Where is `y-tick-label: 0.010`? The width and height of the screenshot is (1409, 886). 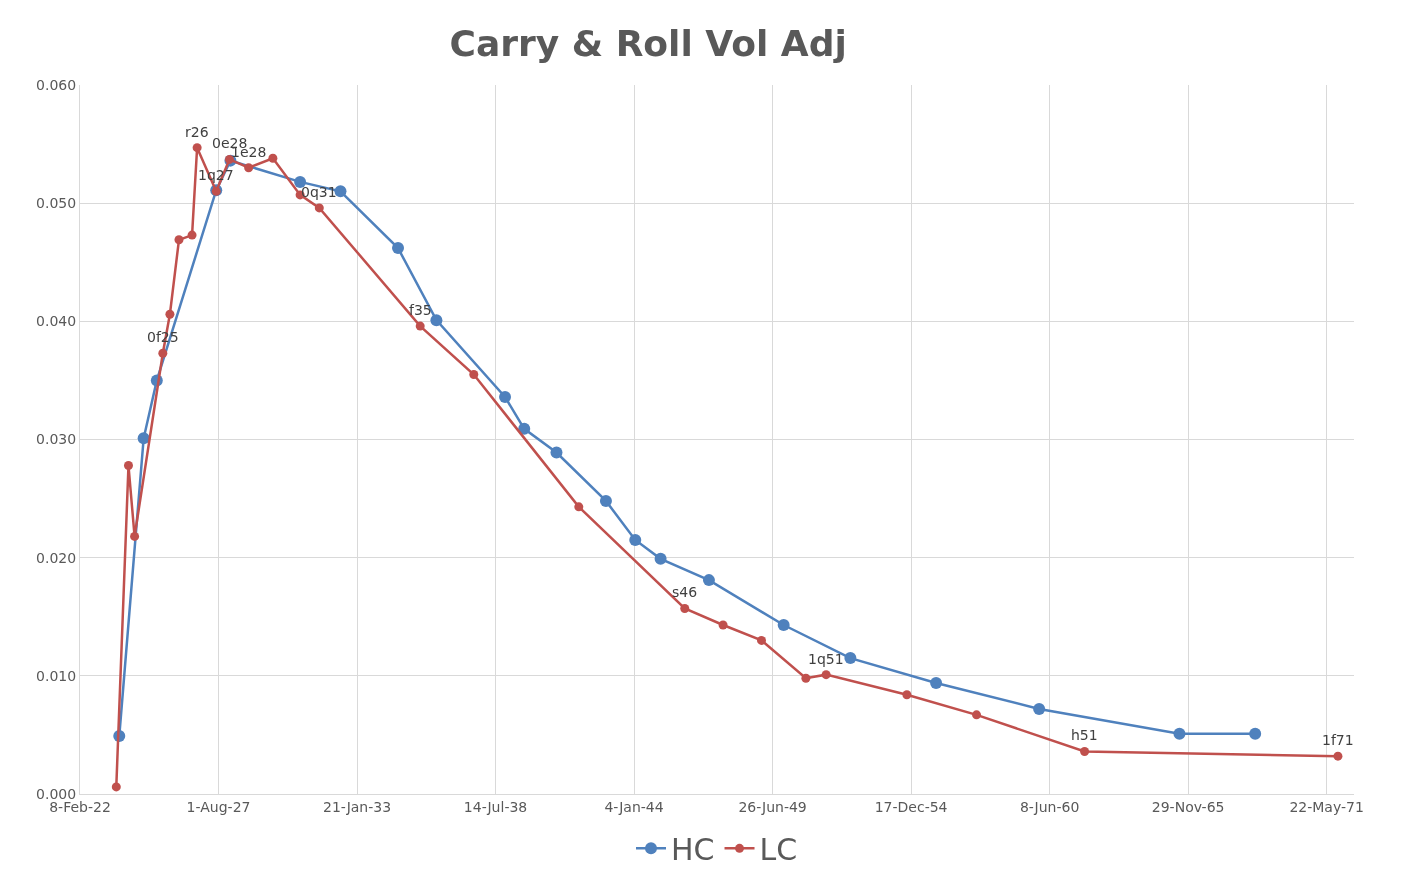
y-tick-label: 0.010 is located at coordinates (56, 675).